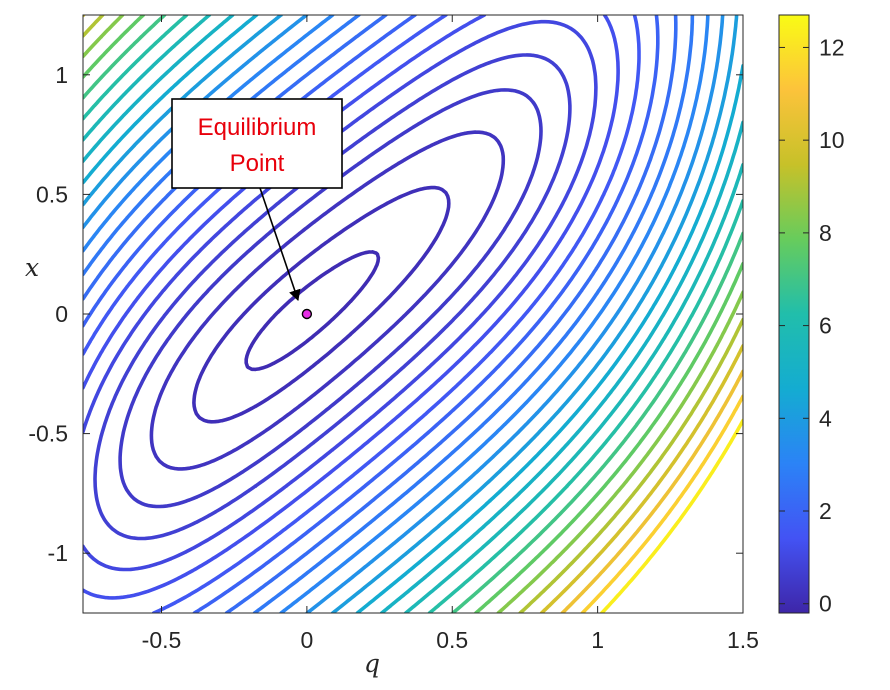  Describe the element at coordinates (825, 511) in the screenshot. I see `colorbar-tick-label: 2` at that location.